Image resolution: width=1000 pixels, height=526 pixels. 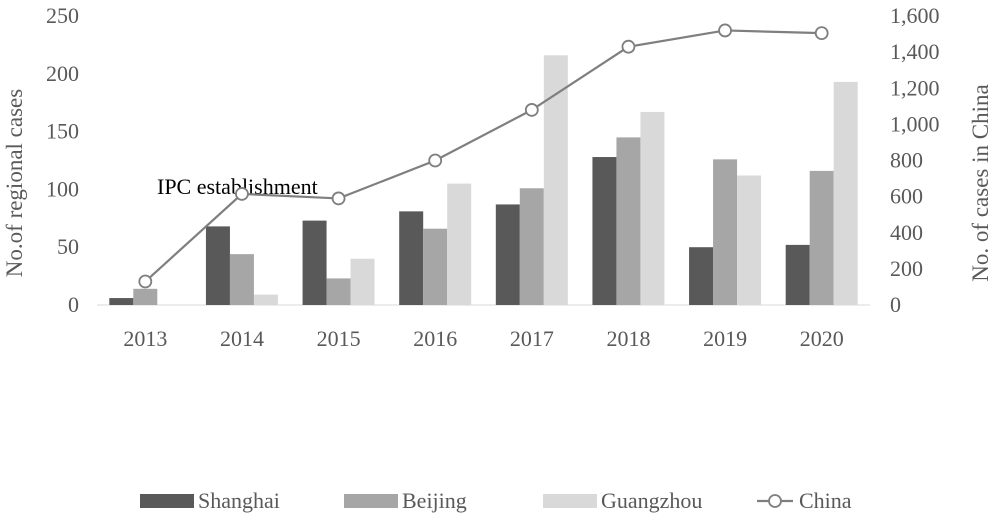 I want to click on bar-guangzhou-2014, so click(x=265, y=299).